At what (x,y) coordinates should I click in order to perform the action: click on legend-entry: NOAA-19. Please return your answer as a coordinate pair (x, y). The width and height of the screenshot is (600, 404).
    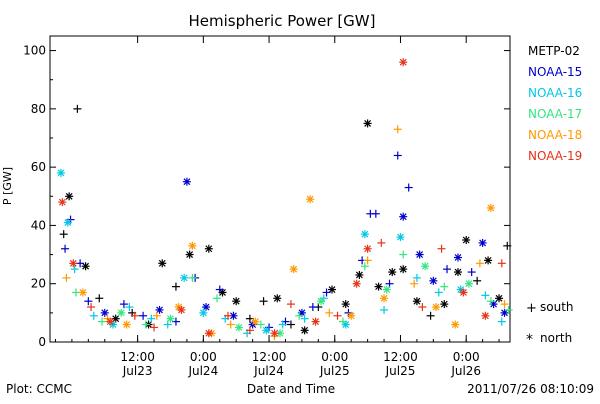
    Looking at the image, I should click on (555, 156).